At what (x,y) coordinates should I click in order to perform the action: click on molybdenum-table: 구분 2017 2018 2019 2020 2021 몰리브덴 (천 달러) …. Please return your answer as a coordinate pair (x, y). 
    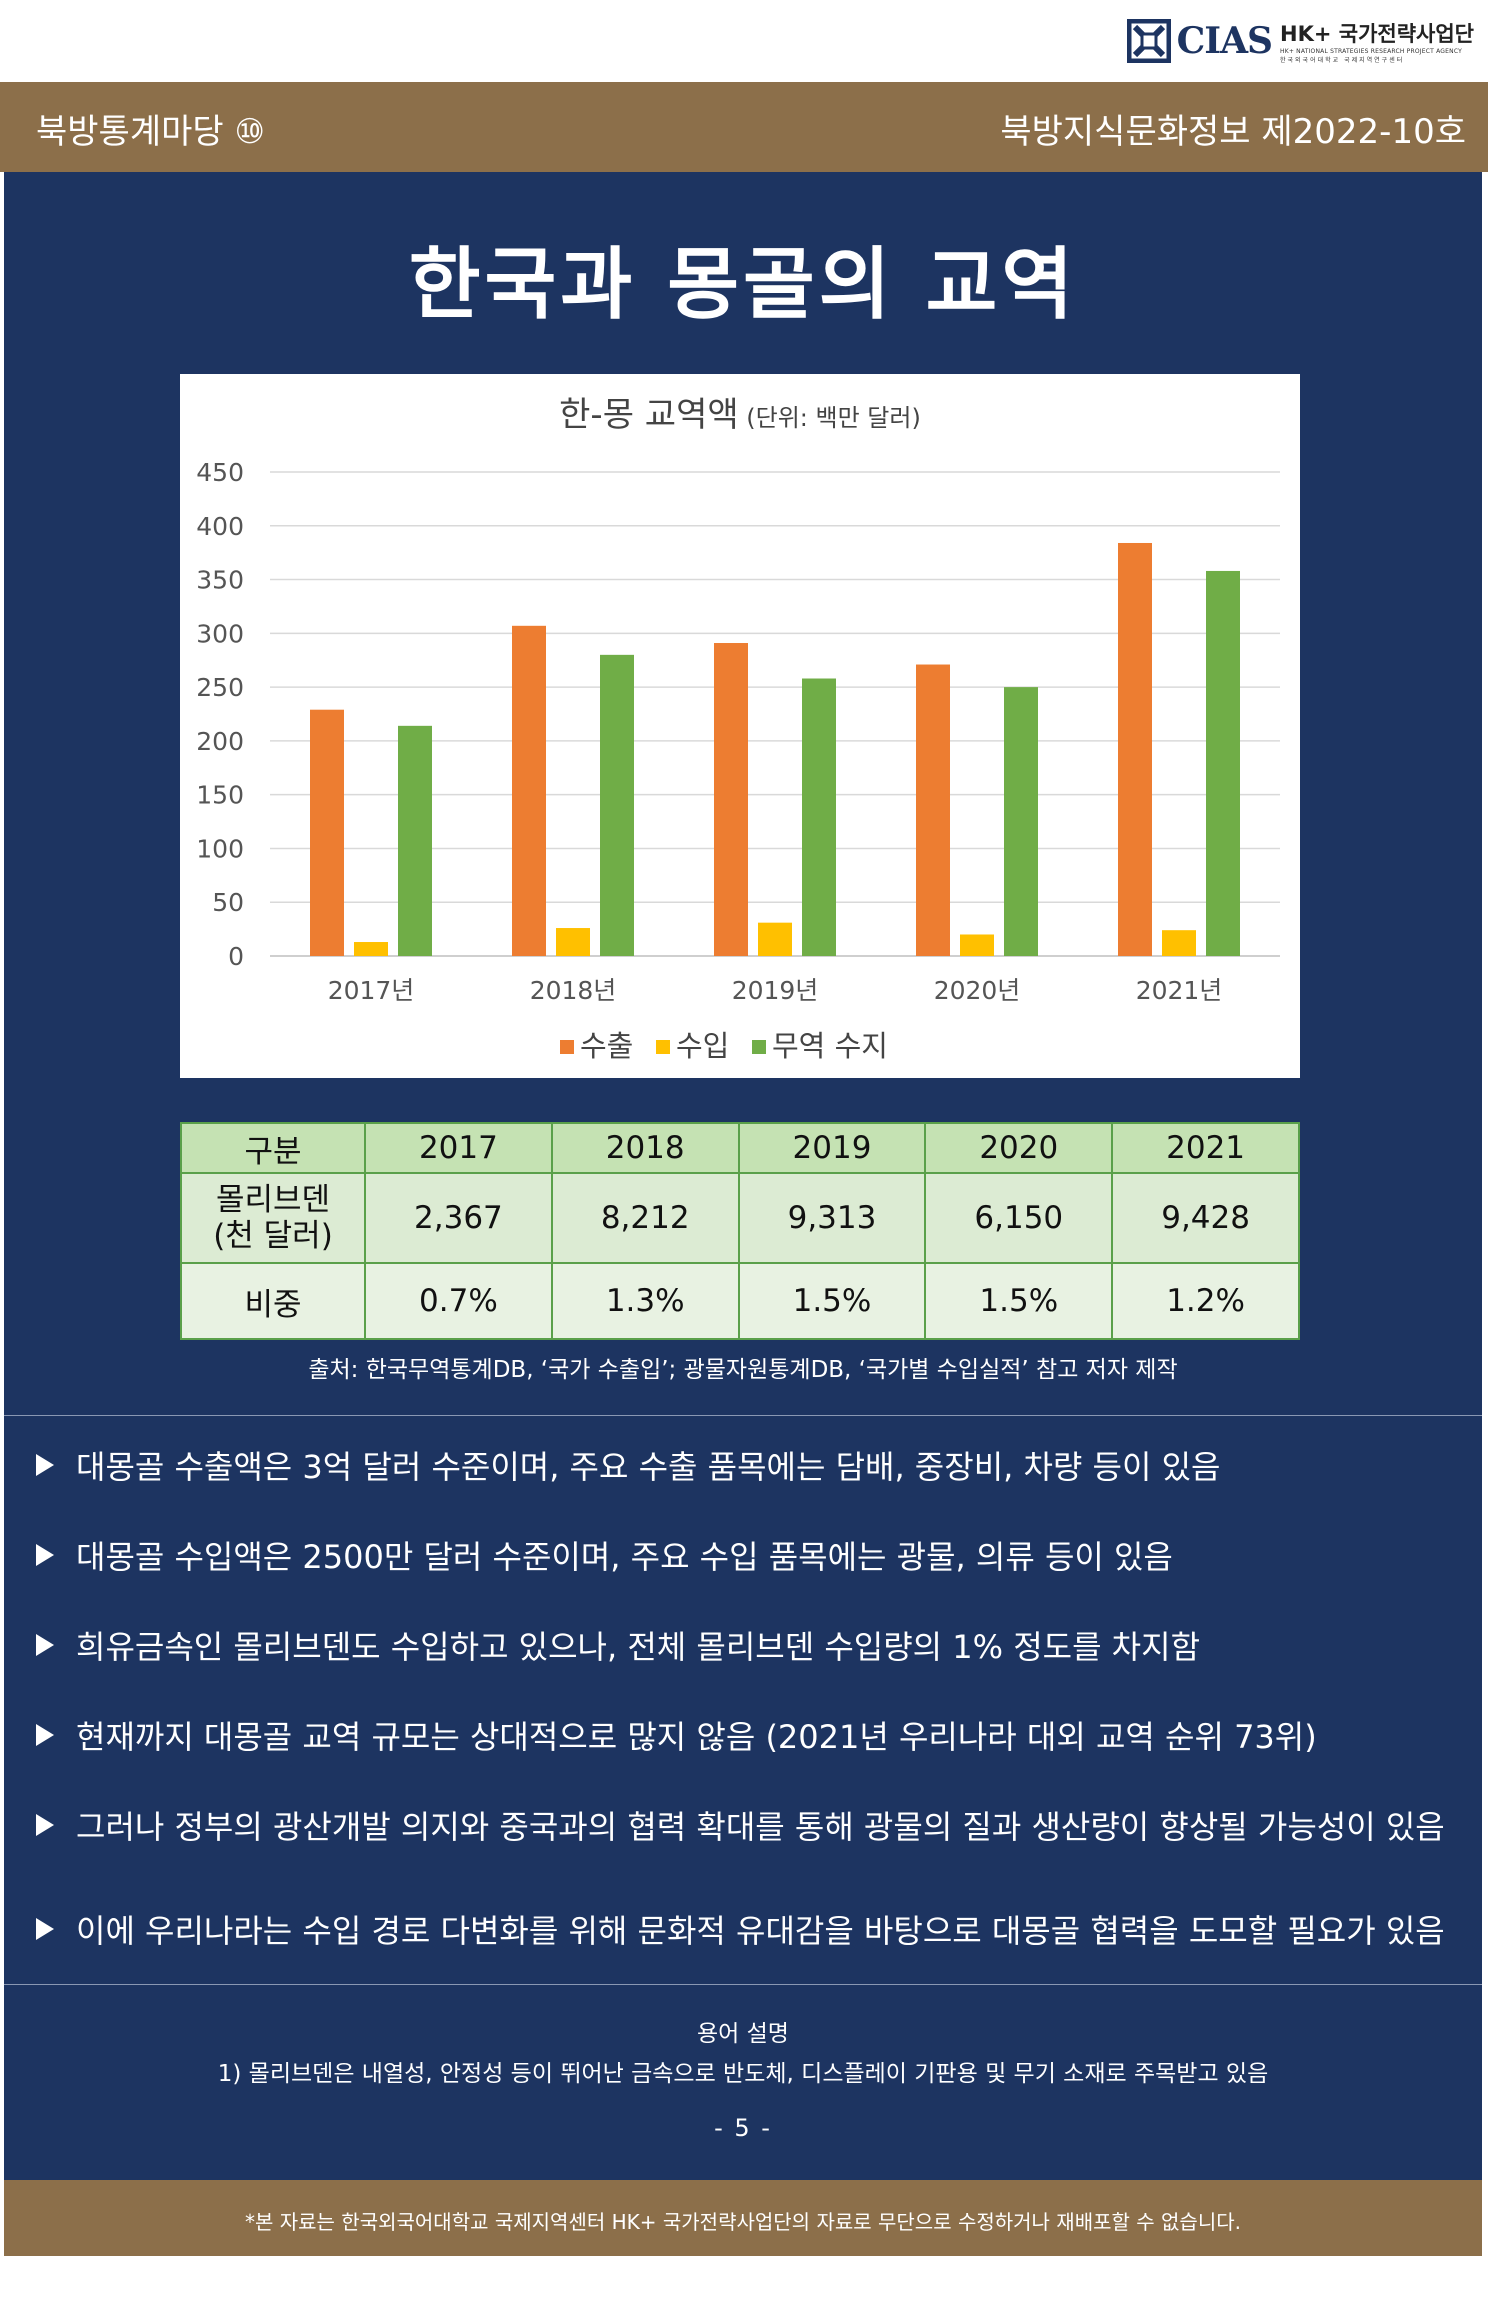
    Looking at the image, I should click on (740, 1231).